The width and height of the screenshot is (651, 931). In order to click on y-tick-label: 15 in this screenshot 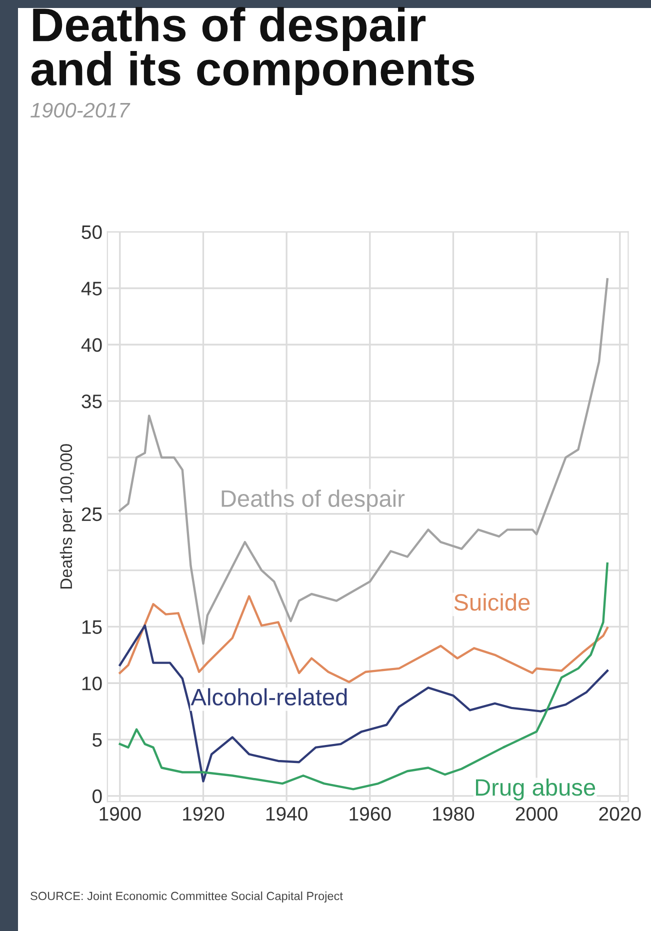, I will do `click(92, 627)`.